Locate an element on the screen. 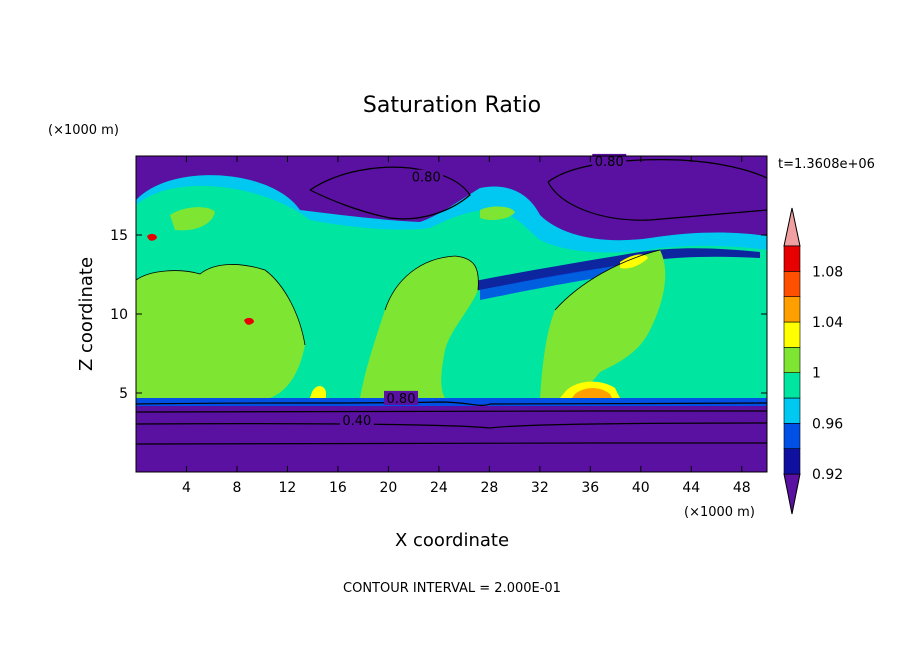 This screenshot has height=654, width=904. colorbar-tick-label: 1.08 is located at coordinates (827, 272).